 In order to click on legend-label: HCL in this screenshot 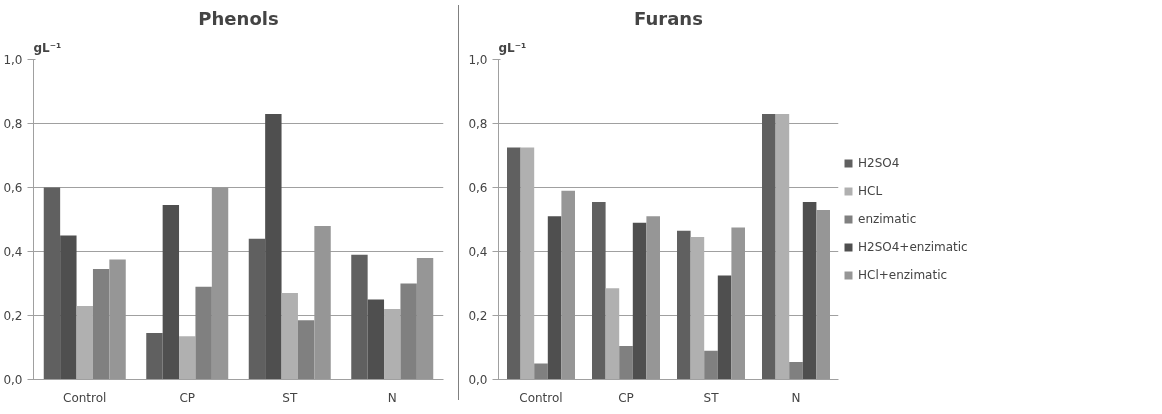, I will do `click(870, 191)`.